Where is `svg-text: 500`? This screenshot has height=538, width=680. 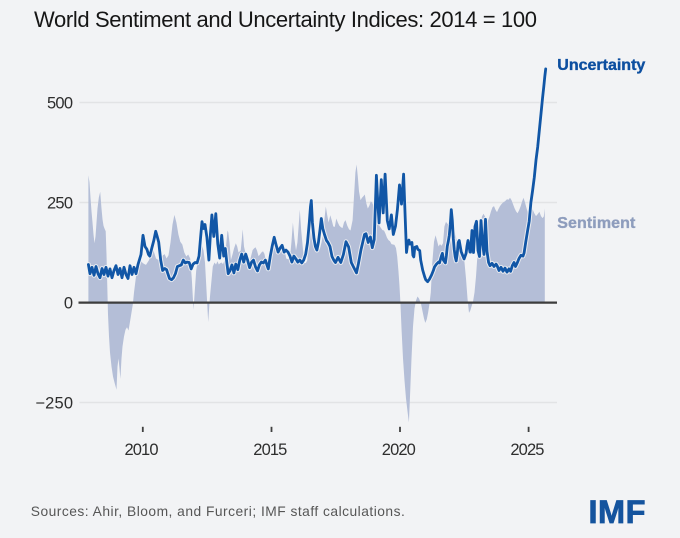 svg-text: 500 is located at coordinates (60, 104).